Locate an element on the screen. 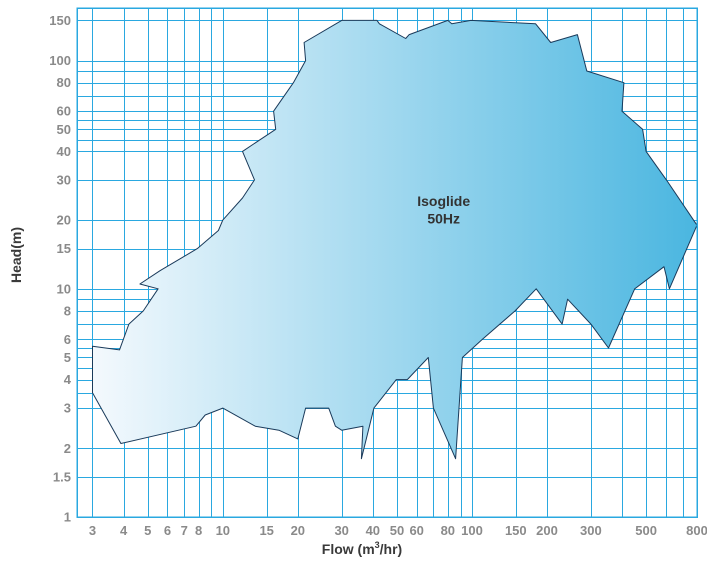 This screenshot has height=569, width=707. annotation-label-1: 50Hz is located at coordinates (443, 219).